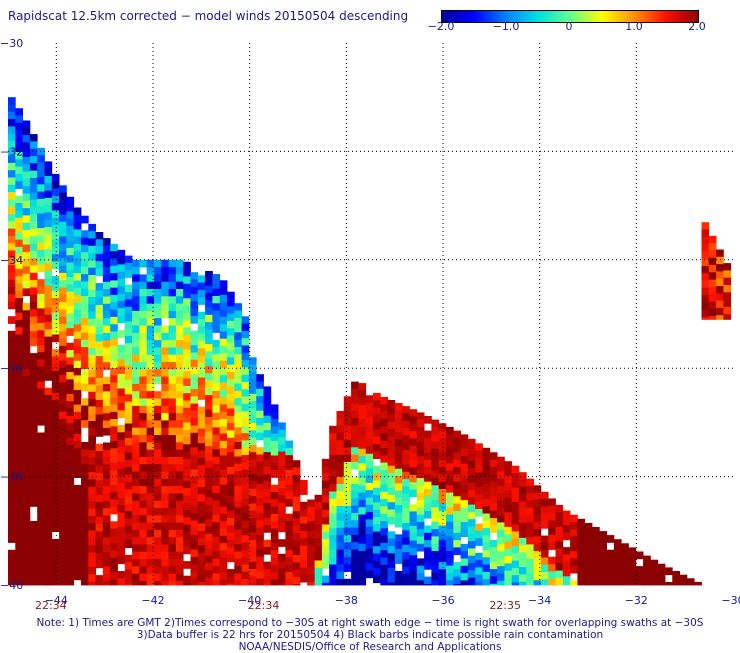  Describe the element at coordinates (570, 16) in the screenshot. I see `colorbar` at that location.